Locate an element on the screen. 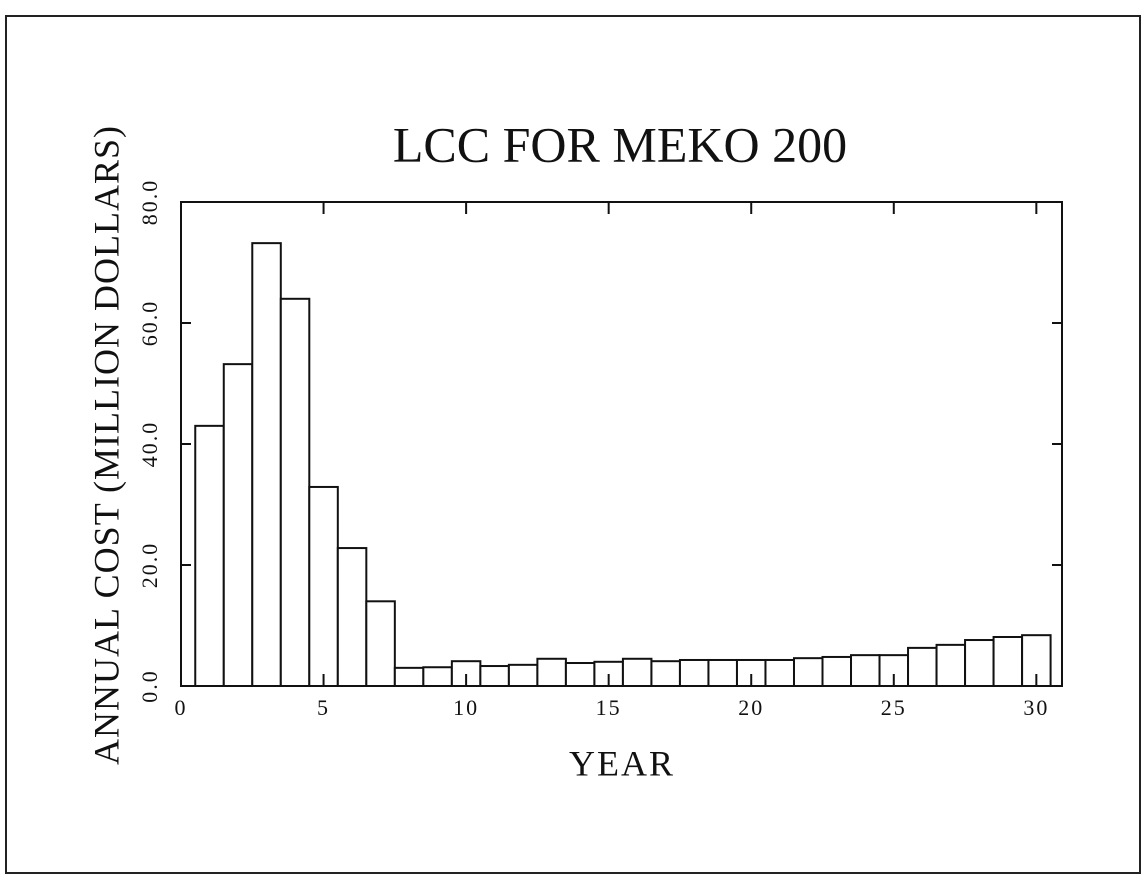 The height and width of the screenshot is (875, 1142). x-tick-label: 10 is located at coordinates (466, 707).